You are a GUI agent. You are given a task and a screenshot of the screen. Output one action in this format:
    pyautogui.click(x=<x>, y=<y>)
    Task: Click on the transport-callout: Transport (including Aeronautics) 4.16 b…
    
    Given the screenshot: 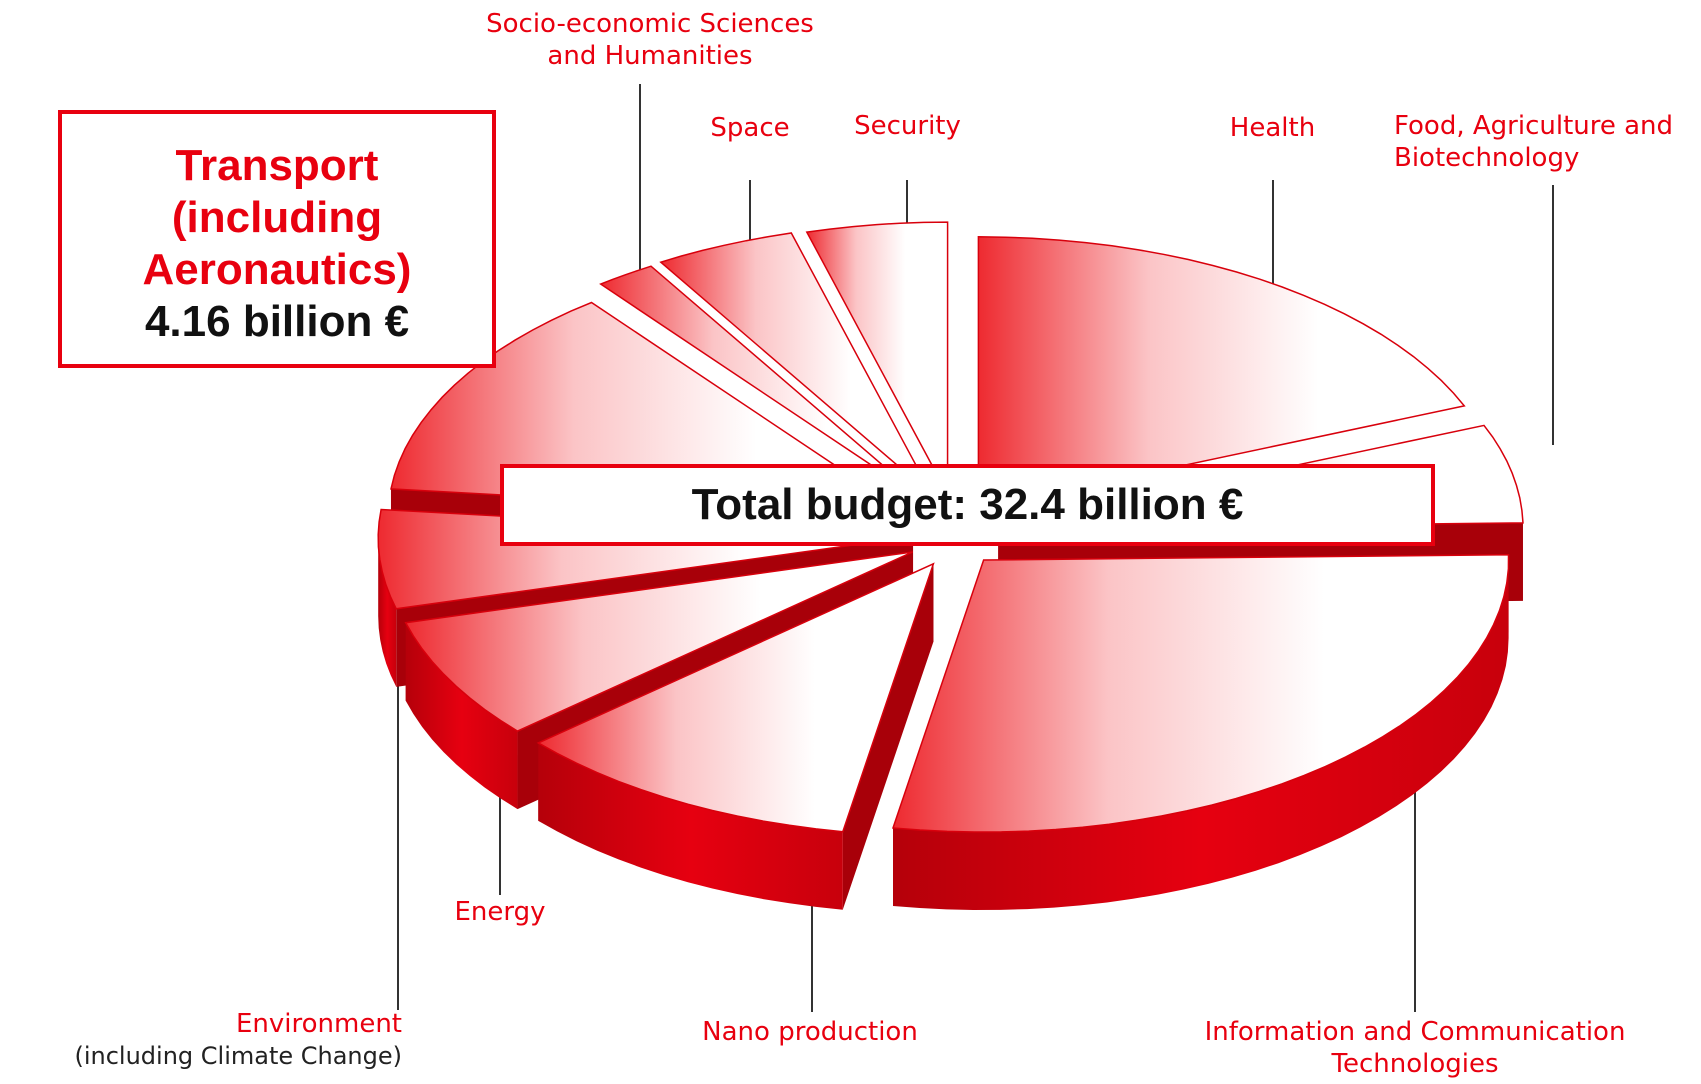 What is the action you would take?
    pyautogui.click(x=277, y=239)
    